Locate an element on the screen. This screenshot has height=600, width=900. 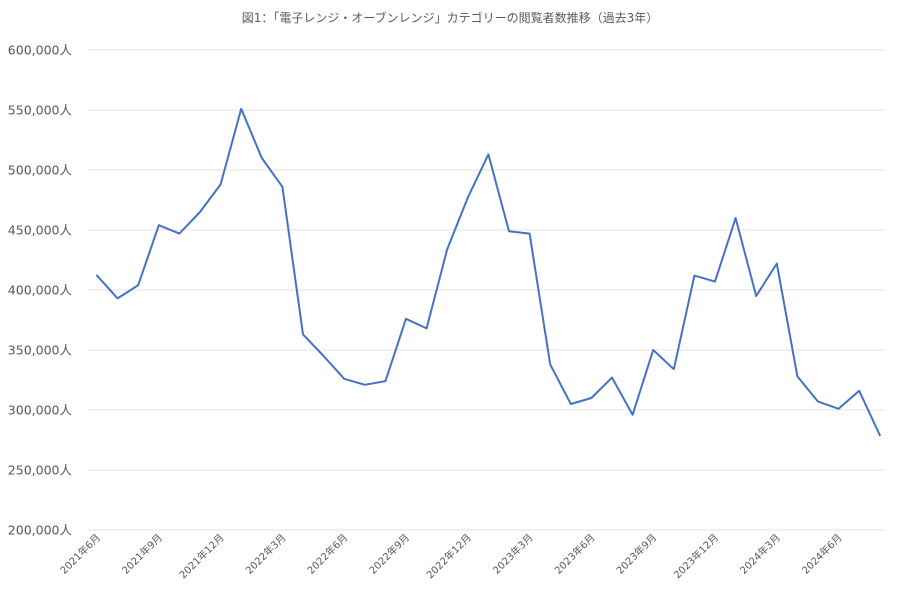
x-tick-label: 2023年12月 is located at coordinates (696, 556).